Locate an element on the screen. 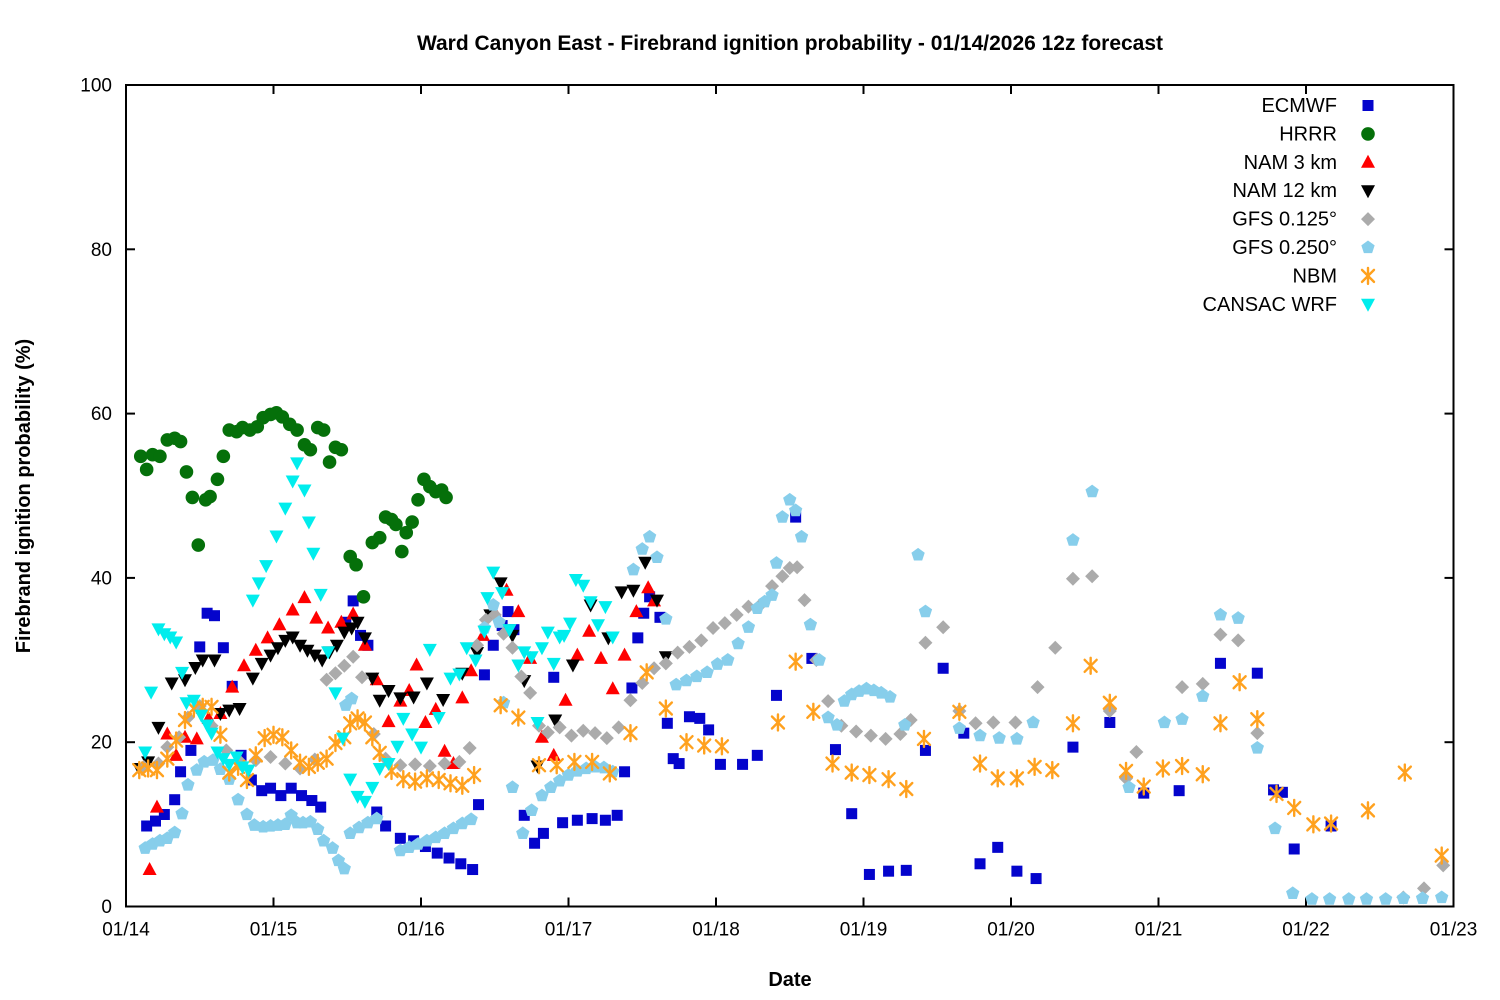  x-tick-label: 01/23 is located at coordinates (1454, 930).